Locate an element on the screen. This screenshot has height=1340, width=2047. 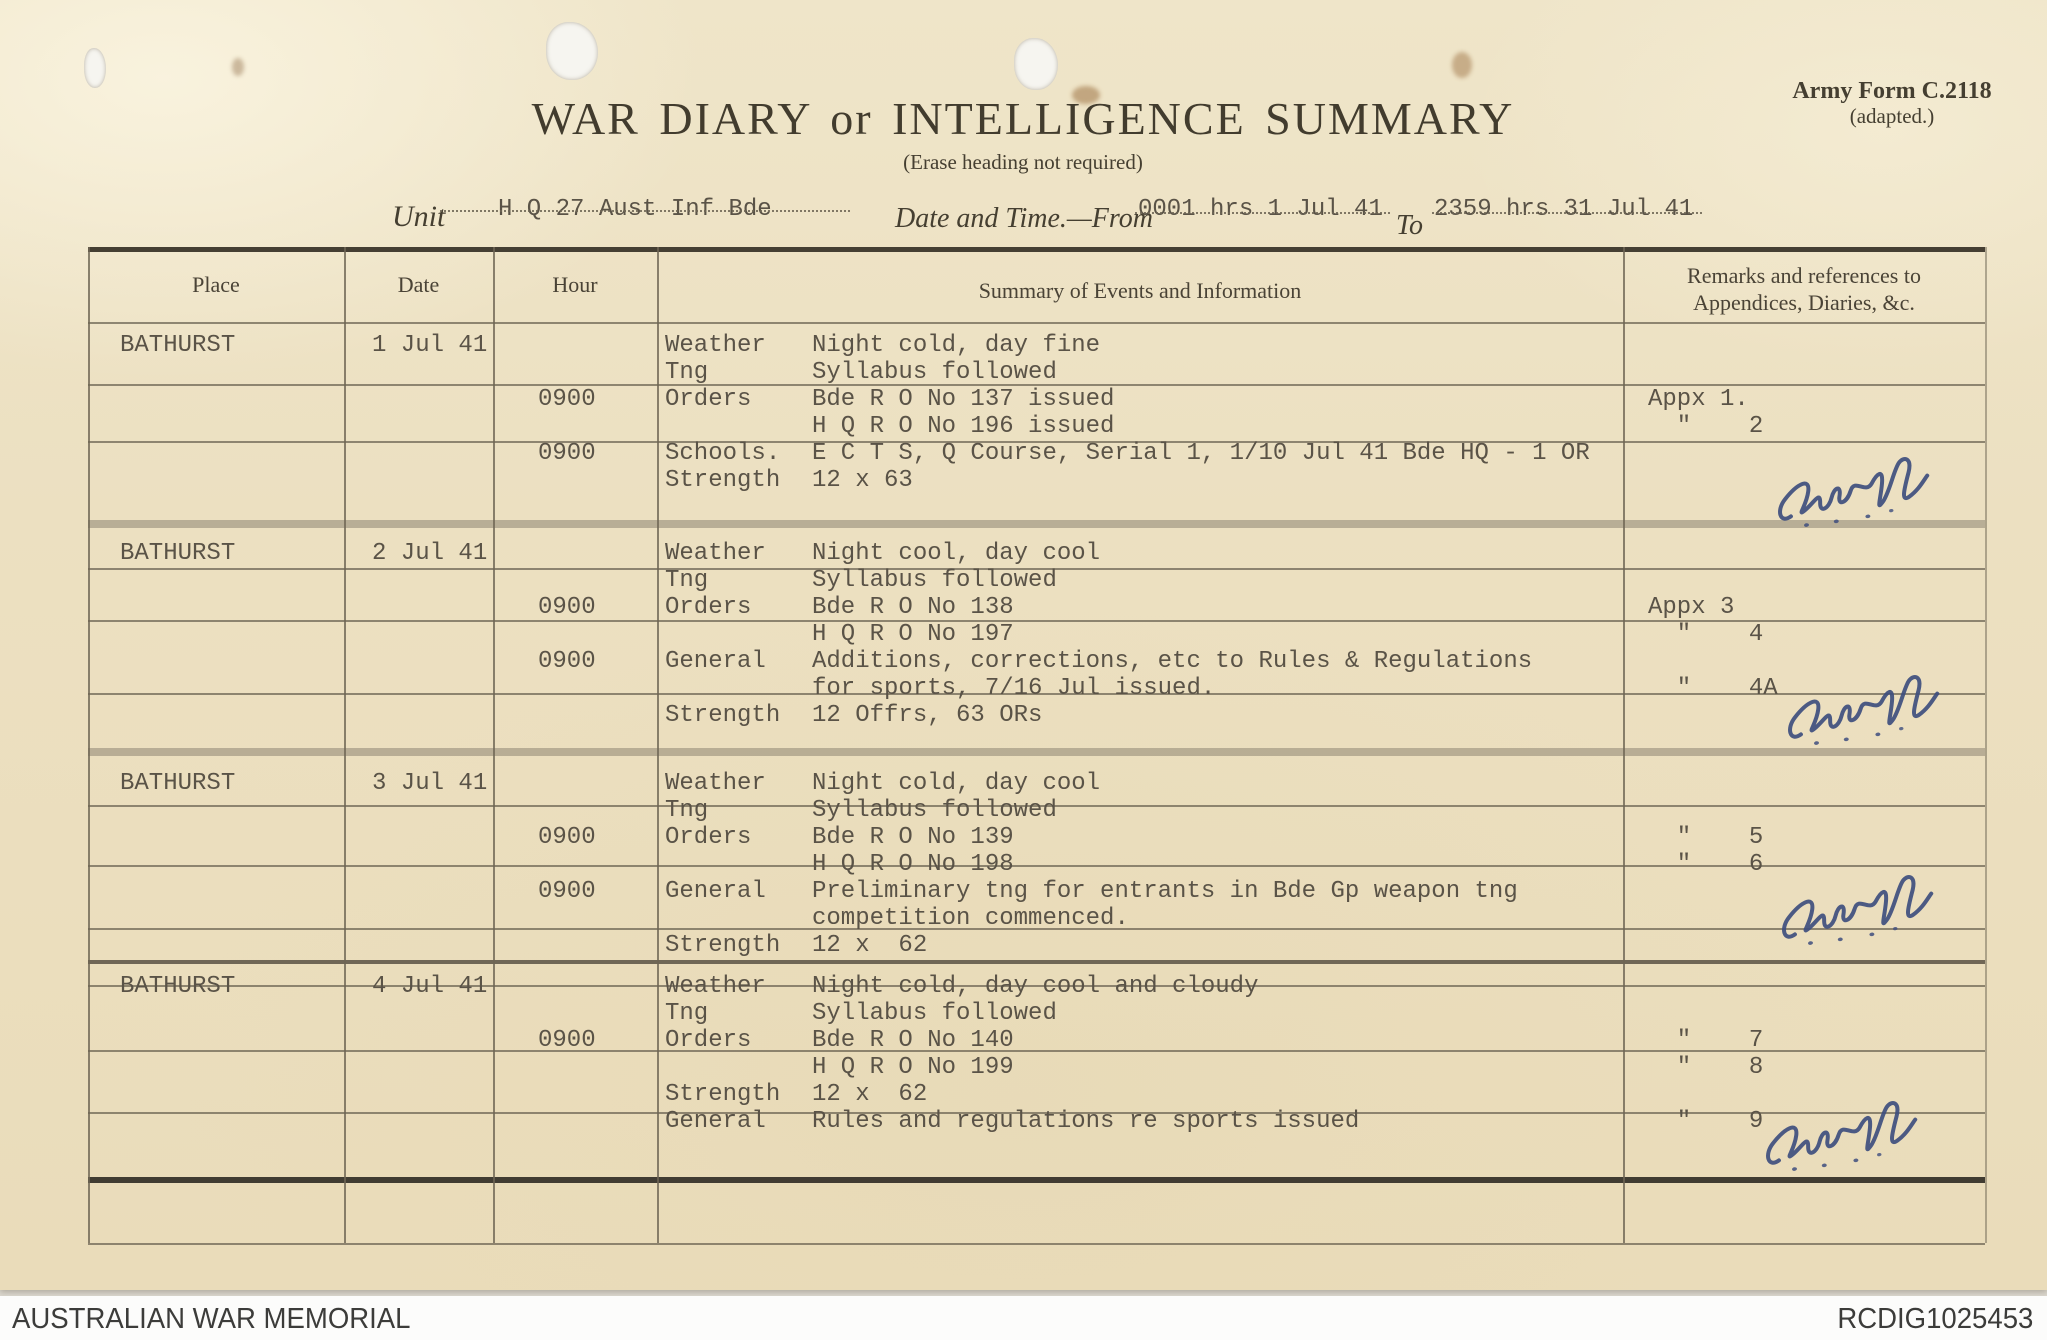
form-number: Army Form C.2118 is located at coordinates (1892, 91).